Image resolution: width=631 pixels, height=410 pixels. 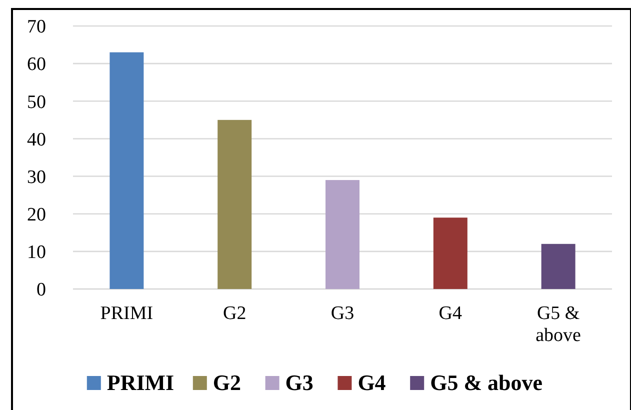 What do you see at coordinates (299, 382) in the screenshot?
I see `legend-label: G3` at bounding box center [299, 382].